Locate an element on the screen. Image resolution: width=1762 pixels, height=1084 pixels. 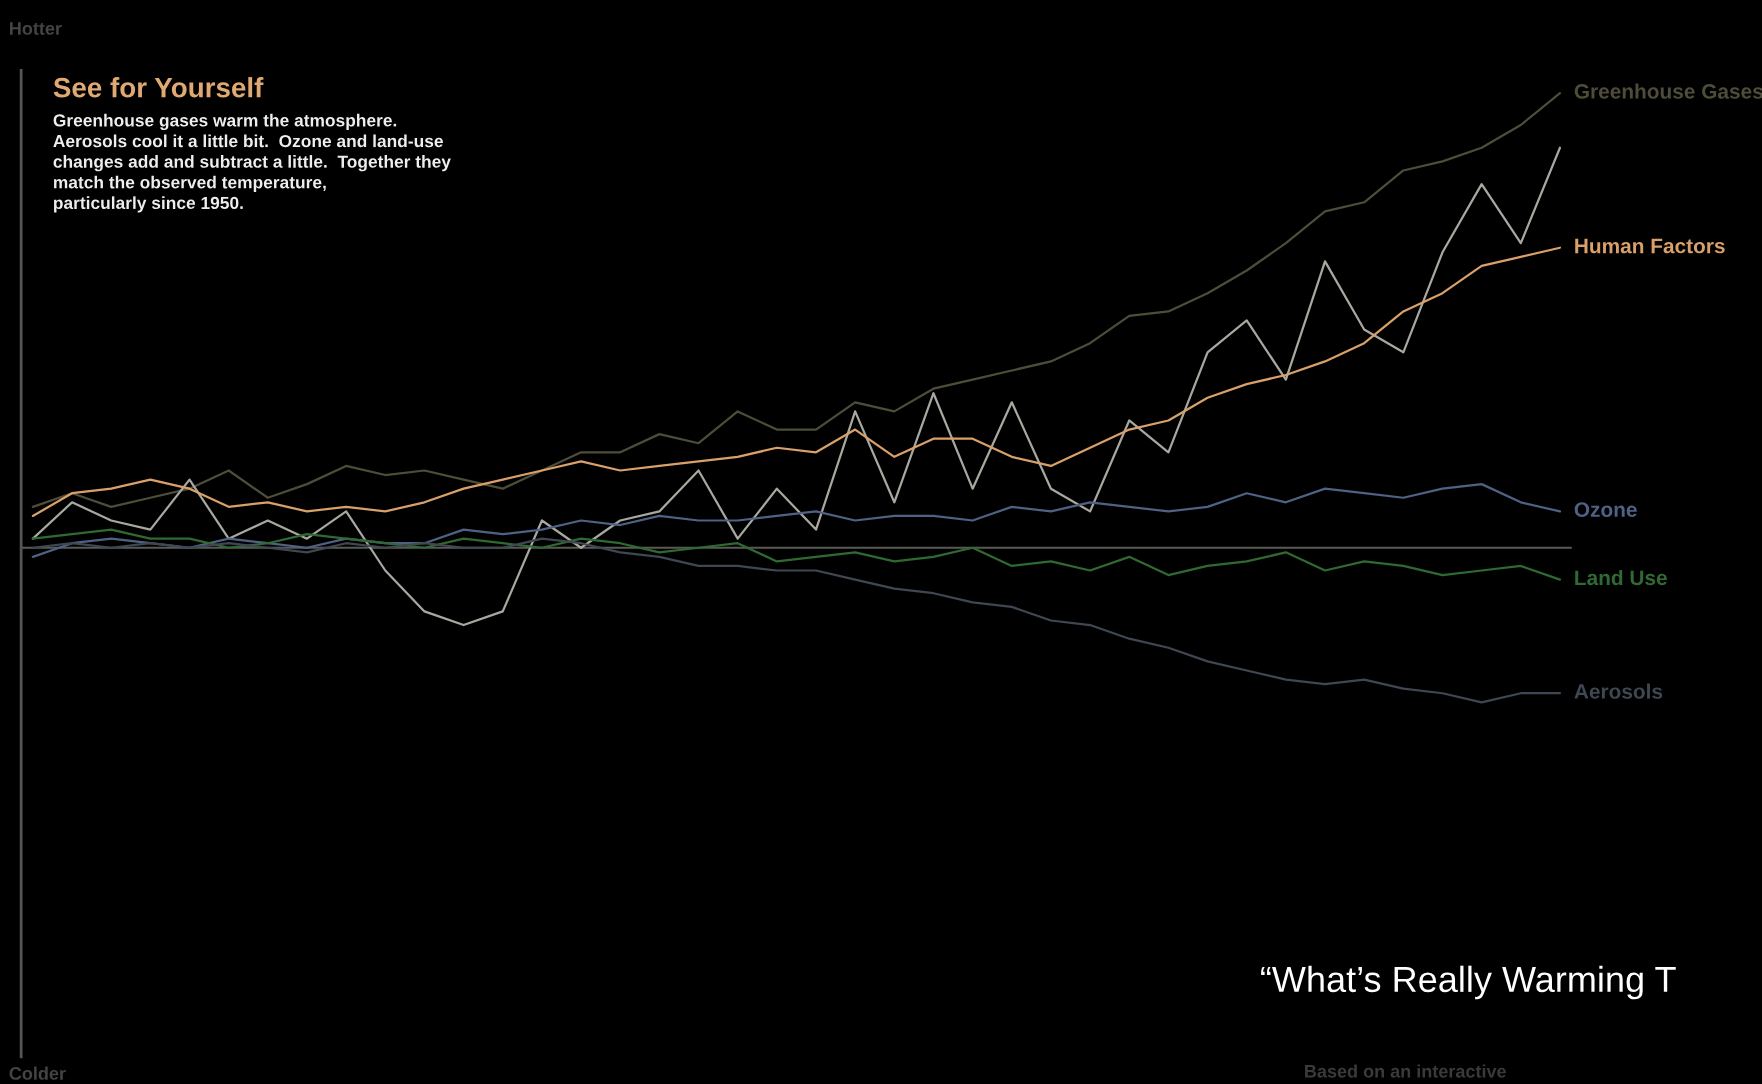
text: Greenhouse gases warm the atmosphere. Aerosols cool it a little bit. Ozone and land-use changes add and subtract a little. Together they match the observed temperature, particularly since 1950. is located at coordinates (252, 163).